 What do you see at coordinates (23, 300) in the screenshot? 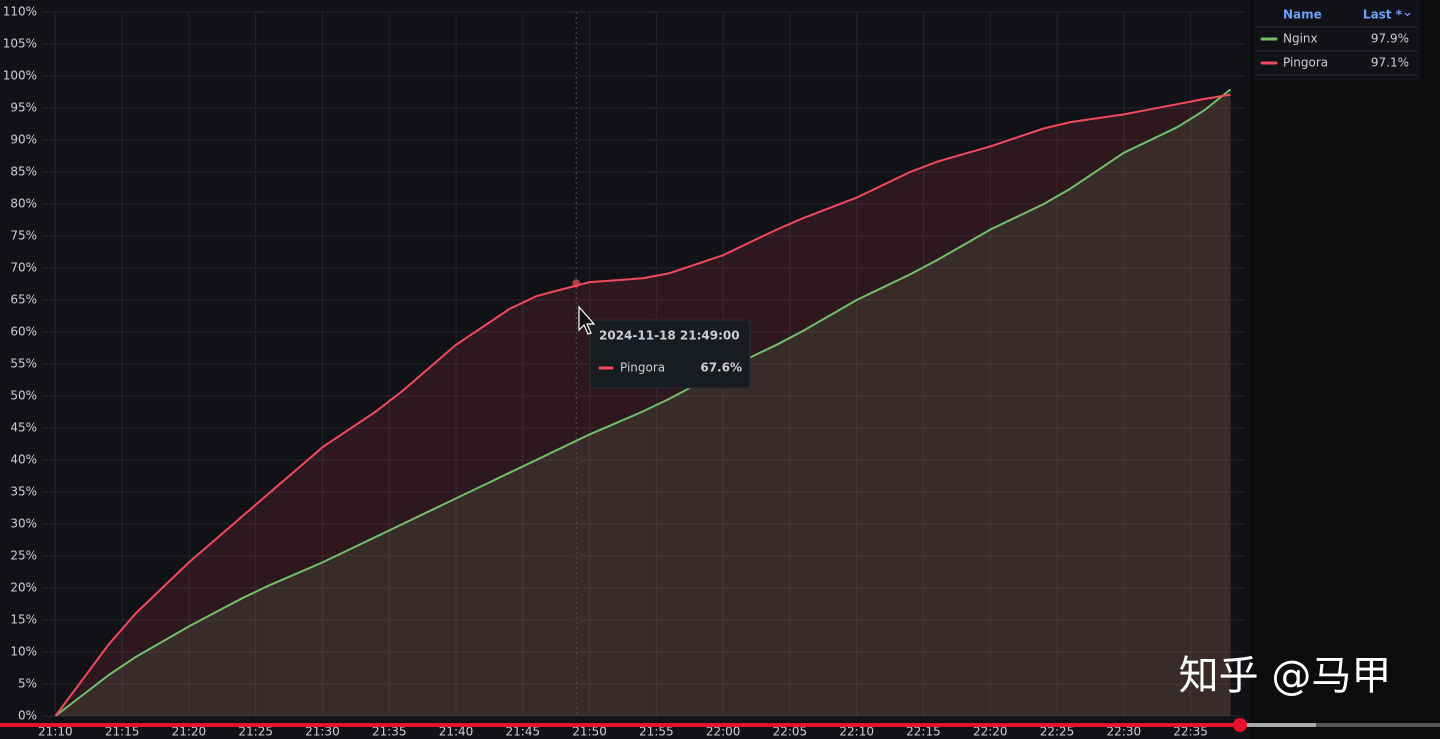
I see `y-tick-label: 65%` at bounding box center [23, 300].